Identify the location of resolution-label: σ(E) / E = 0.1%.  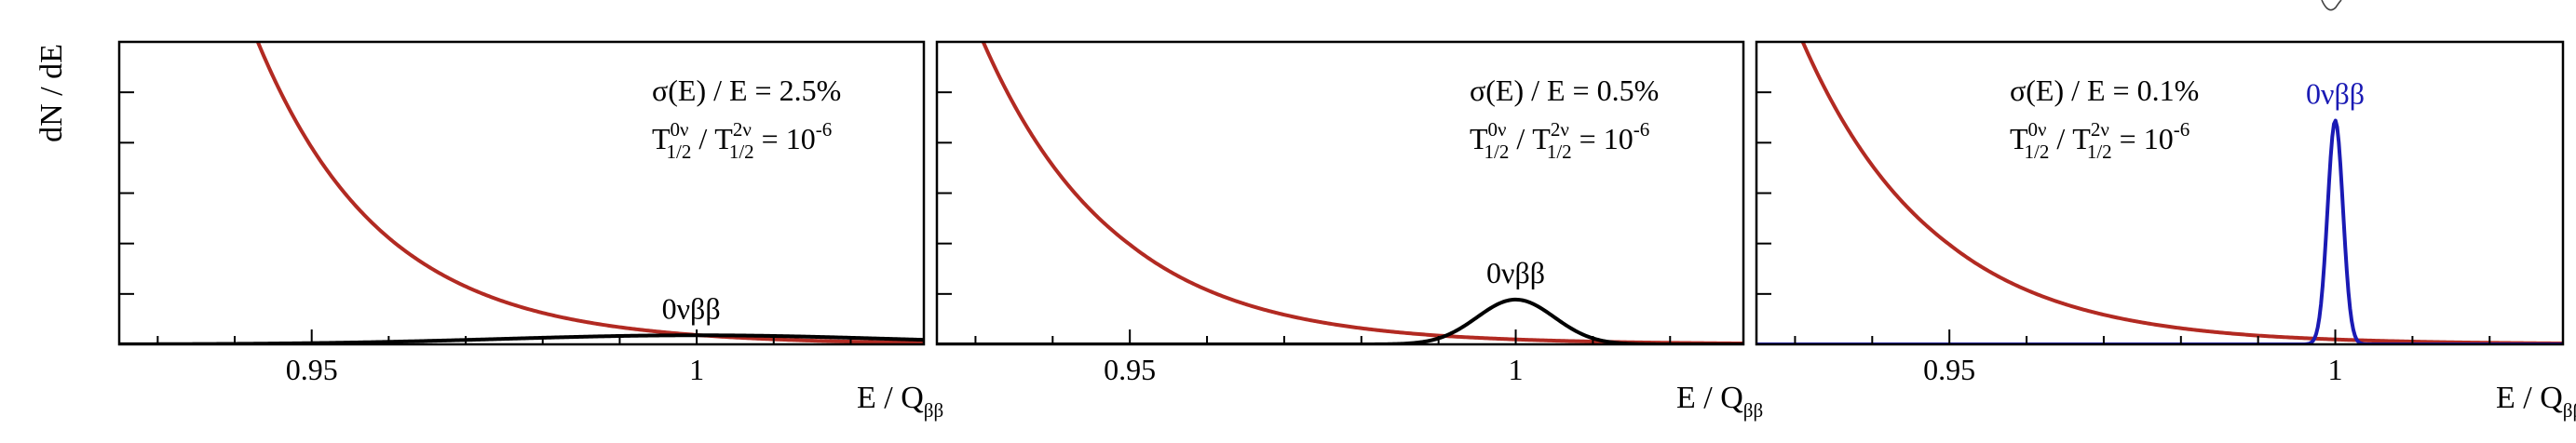
(2104, 90).